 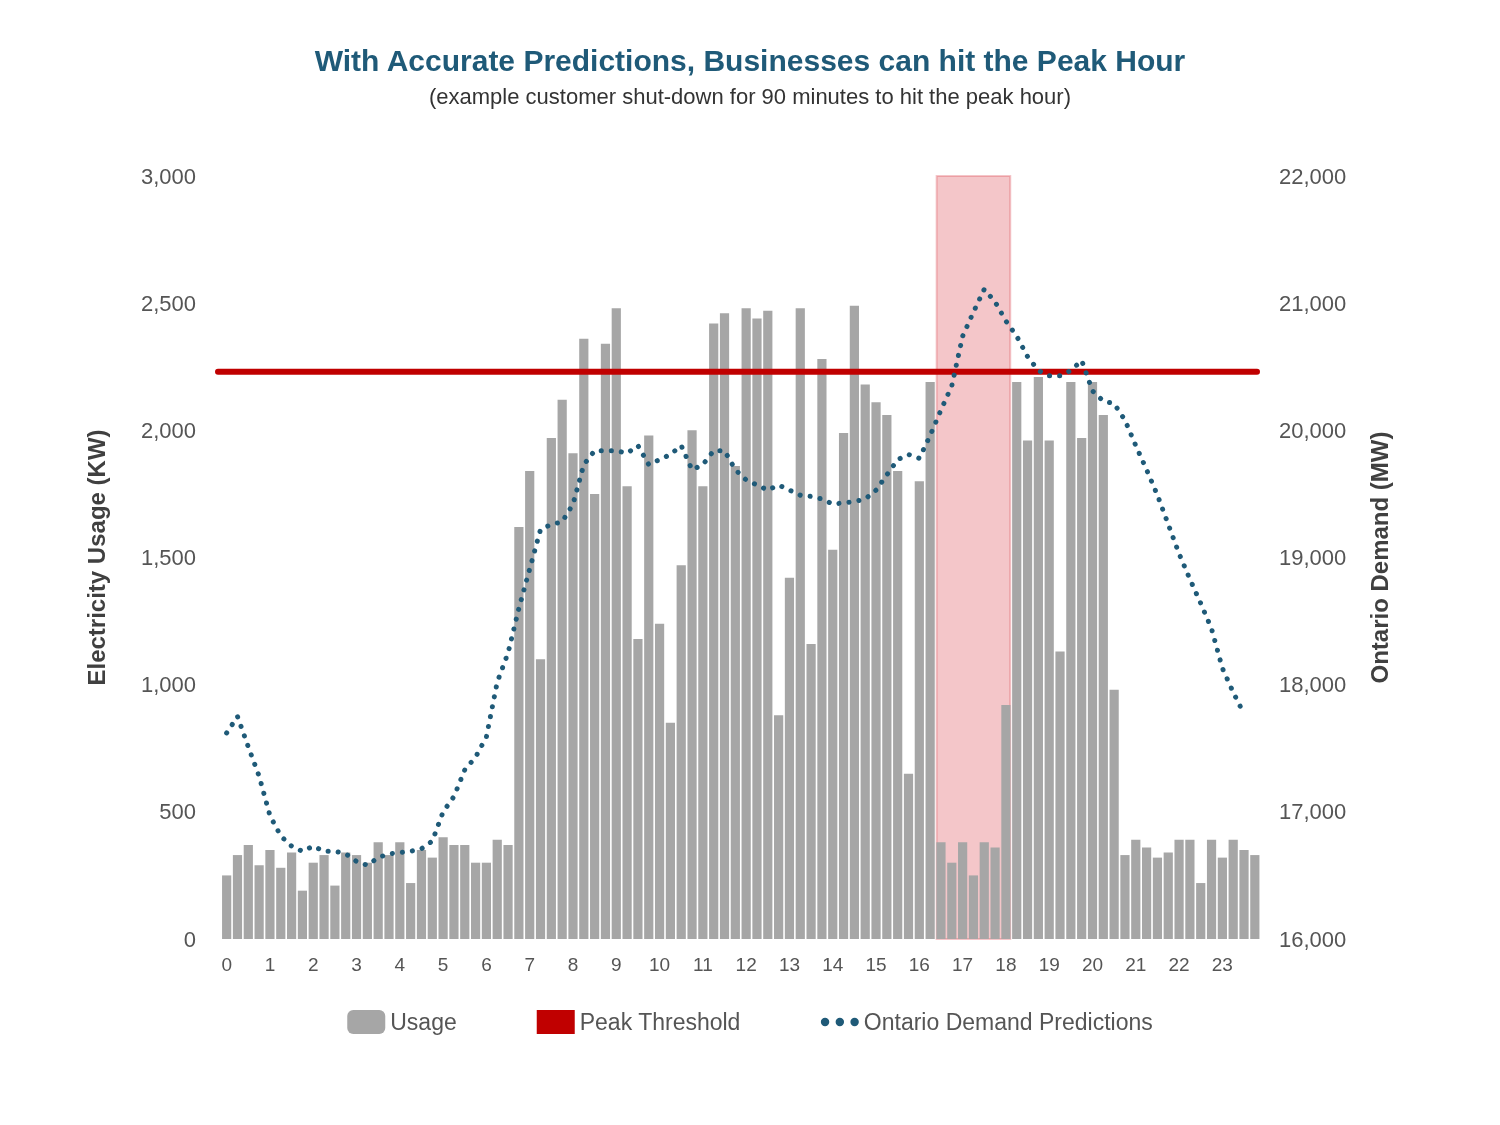 What do you see at coordinates (1092, 964) in the screenshot?
I see `x-tick-label: 20` at bounding box center [1092, 964].